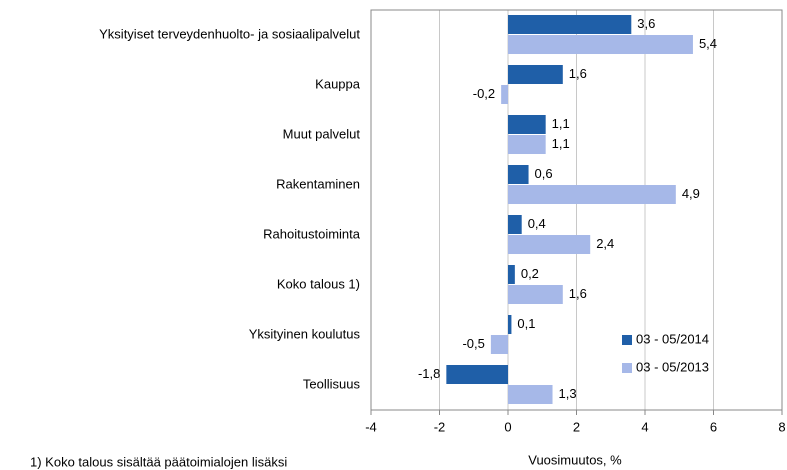  Describe the element at coordinates (318, 183) in the screenshot. I see `category-label: Rakentaminen` at that location.